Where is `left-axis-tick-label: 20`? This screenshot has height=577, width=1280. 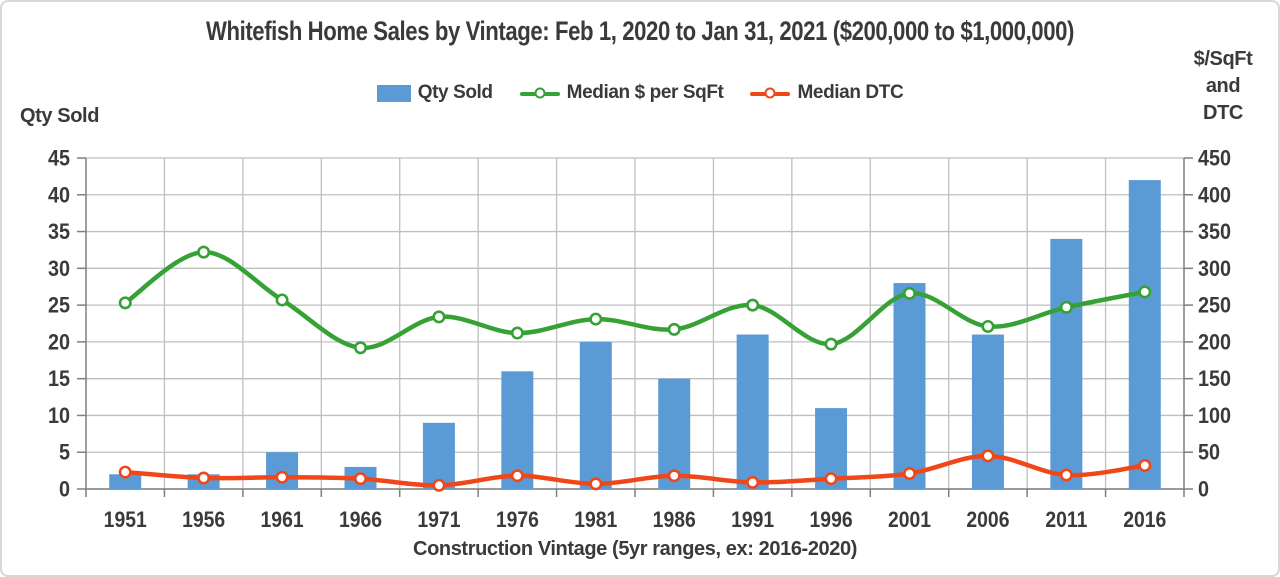 left-axis-tick-label: 20 is located at coordinates (59, 342).